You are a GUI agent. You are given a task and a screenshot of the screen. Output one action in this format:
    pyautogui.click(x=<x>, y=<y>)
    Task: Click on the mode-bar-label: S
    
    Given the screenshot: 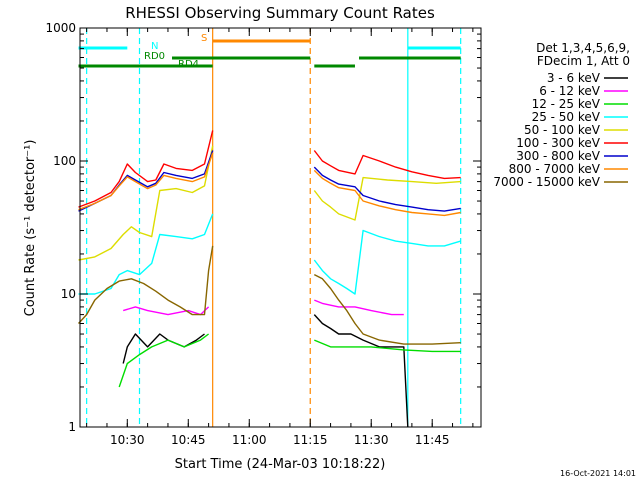 What is the action you would take?
    pyautogui.click(x=204, y=38)
    